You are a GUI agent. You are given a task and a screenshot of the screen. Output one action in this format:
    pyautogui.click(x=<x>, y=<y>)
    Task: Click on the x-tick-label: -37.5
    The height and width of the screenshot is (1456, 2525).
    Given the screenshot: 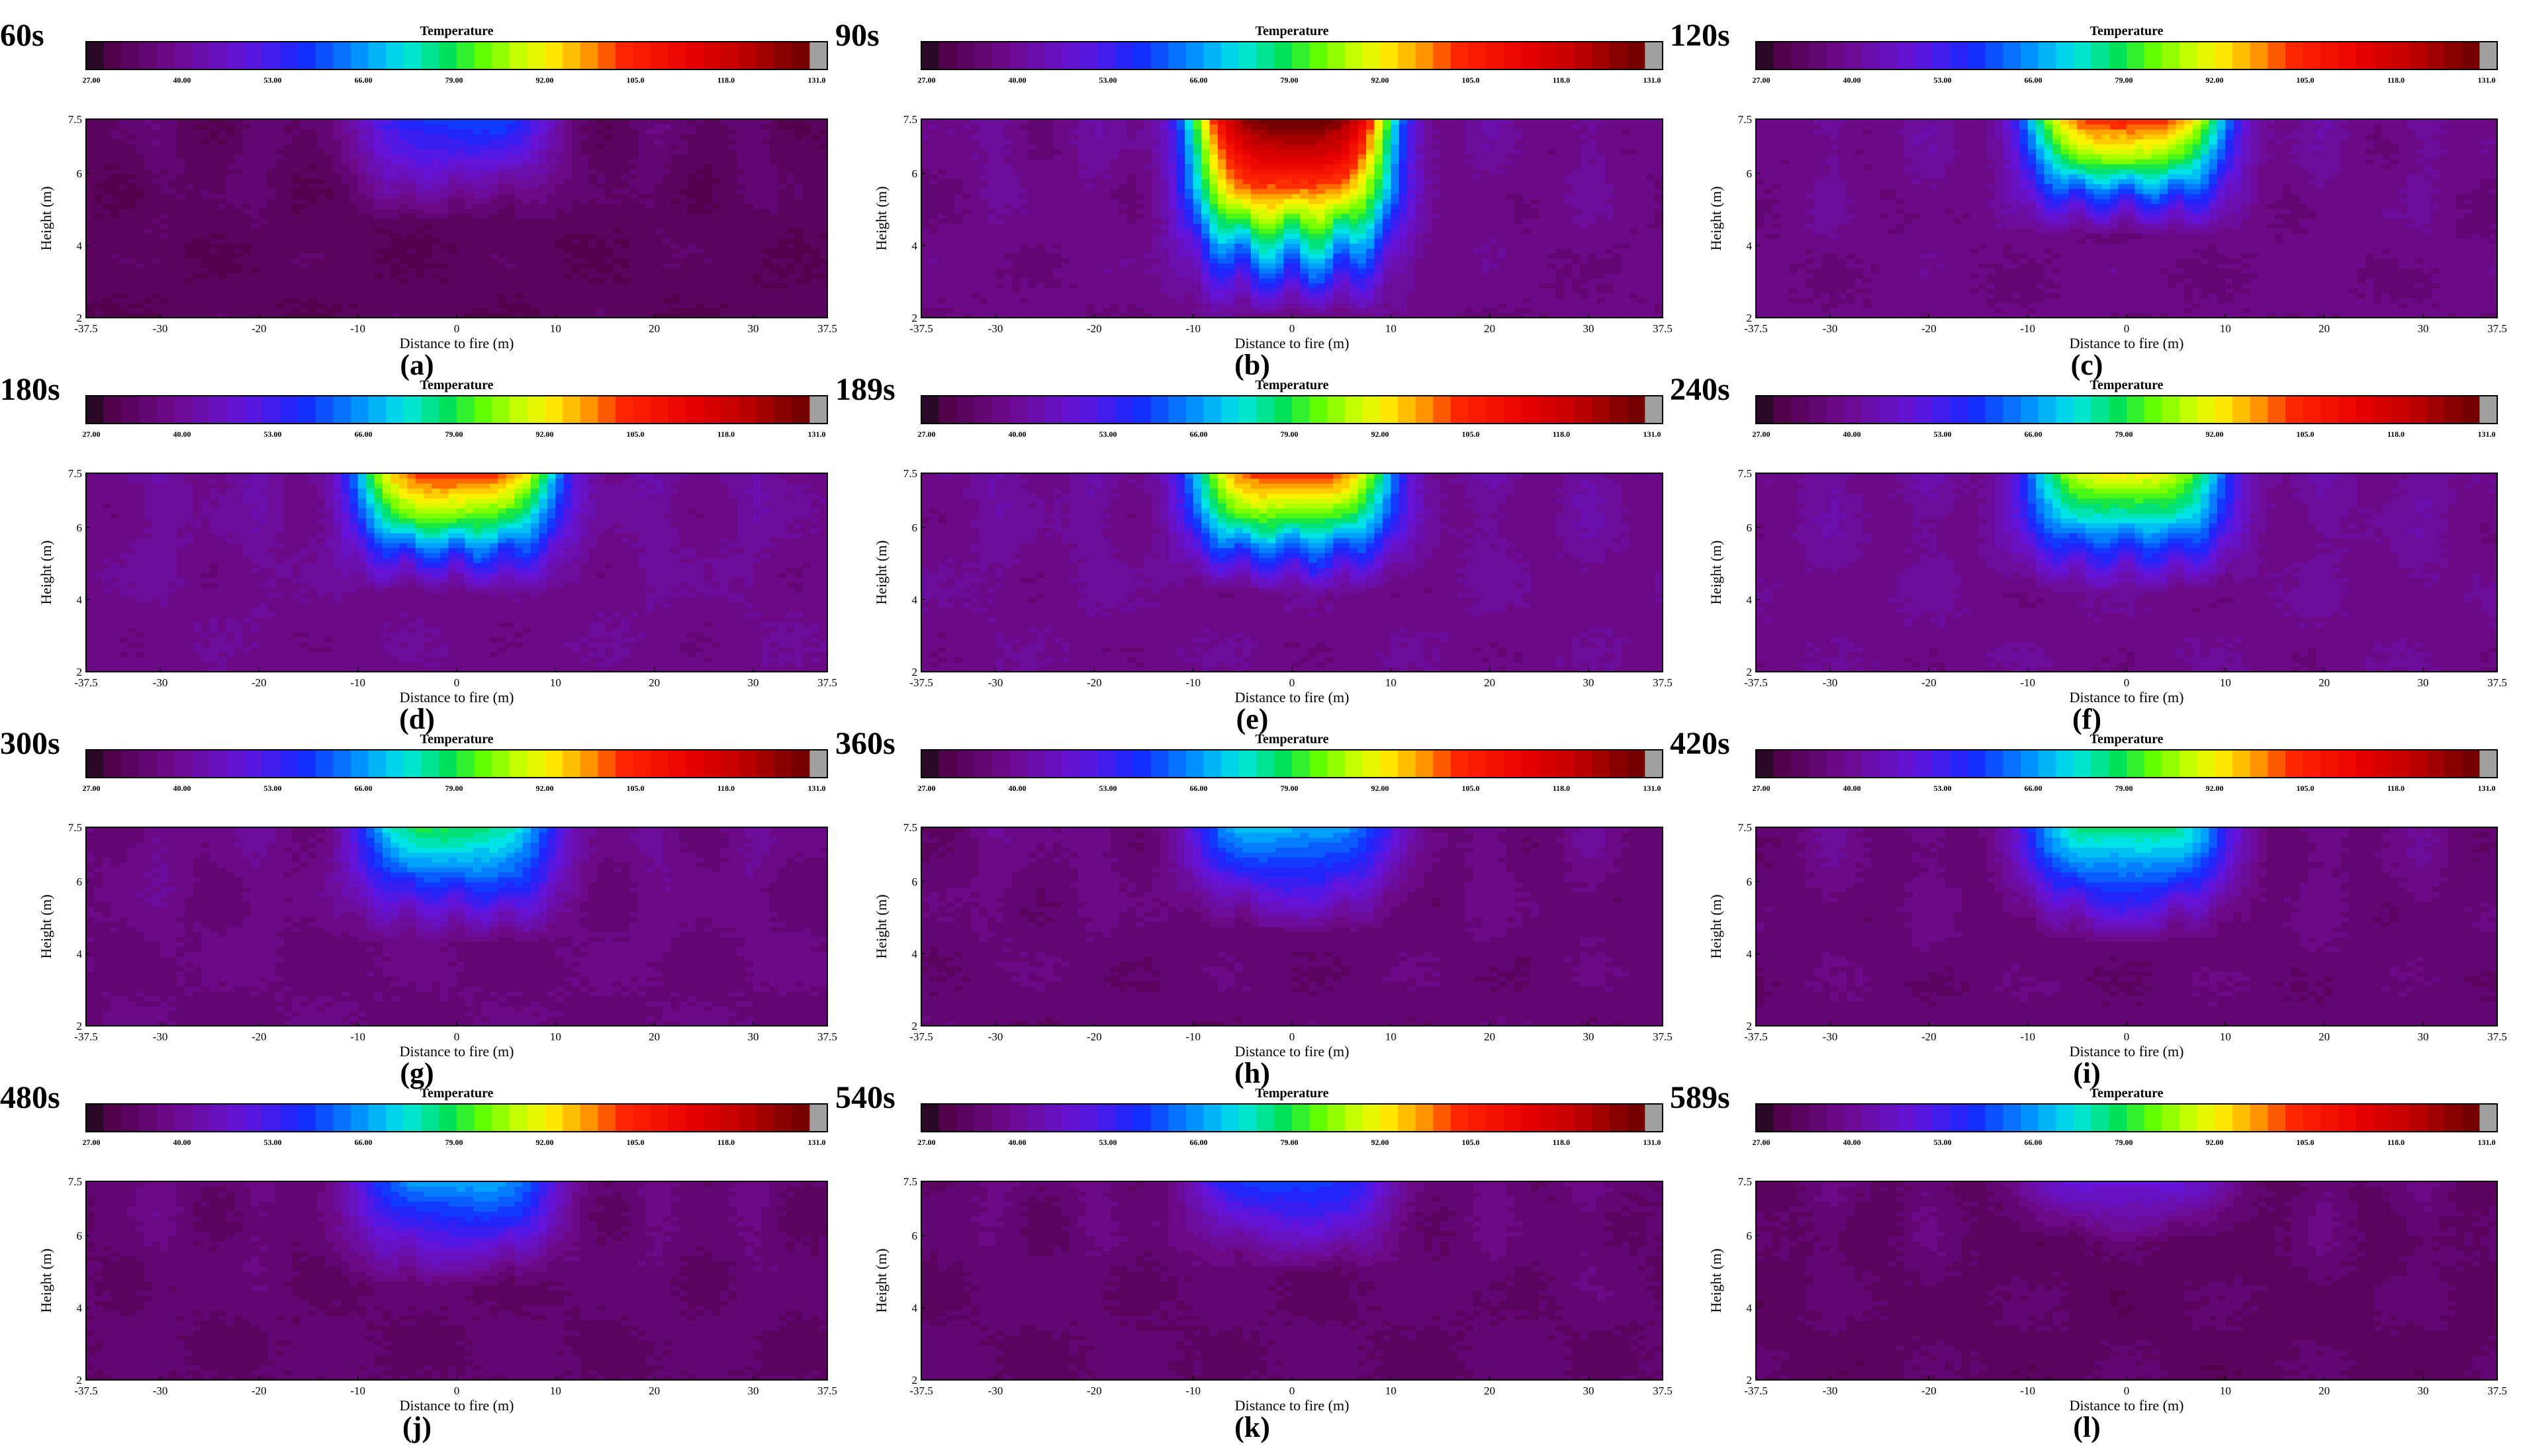 What is the action you would take?
    pyautogui.click(x=85, y=1391)
    